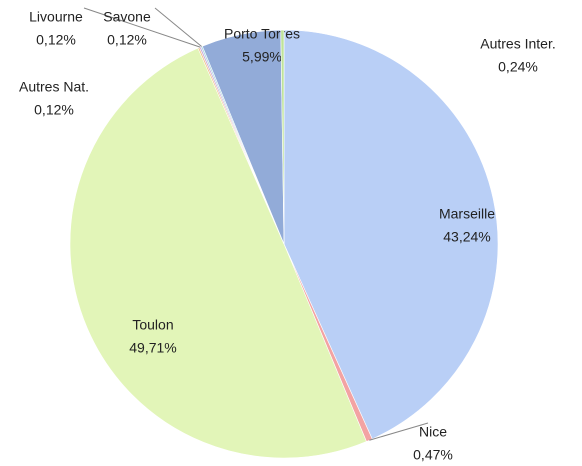 Image resolution: width=582 pixels, height=466 pixels. What do you see at coordinates (467, 214) in the screenshot?
I see `slice-label: Marseille` at bounding box center [467, 214].